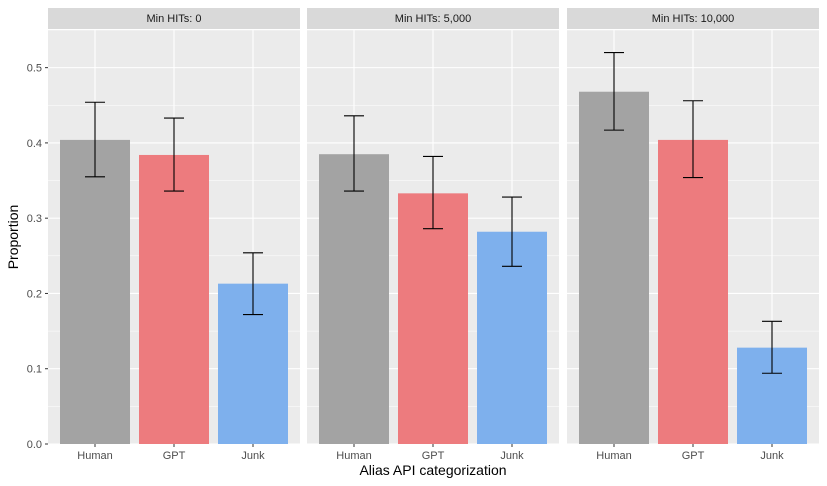 Image resolution: width=827 pixels, height=486 pixels. What do you see at coordinates (512, 337) in the screenshot?
I see `bar-junk` at bounding box center [512, 337].